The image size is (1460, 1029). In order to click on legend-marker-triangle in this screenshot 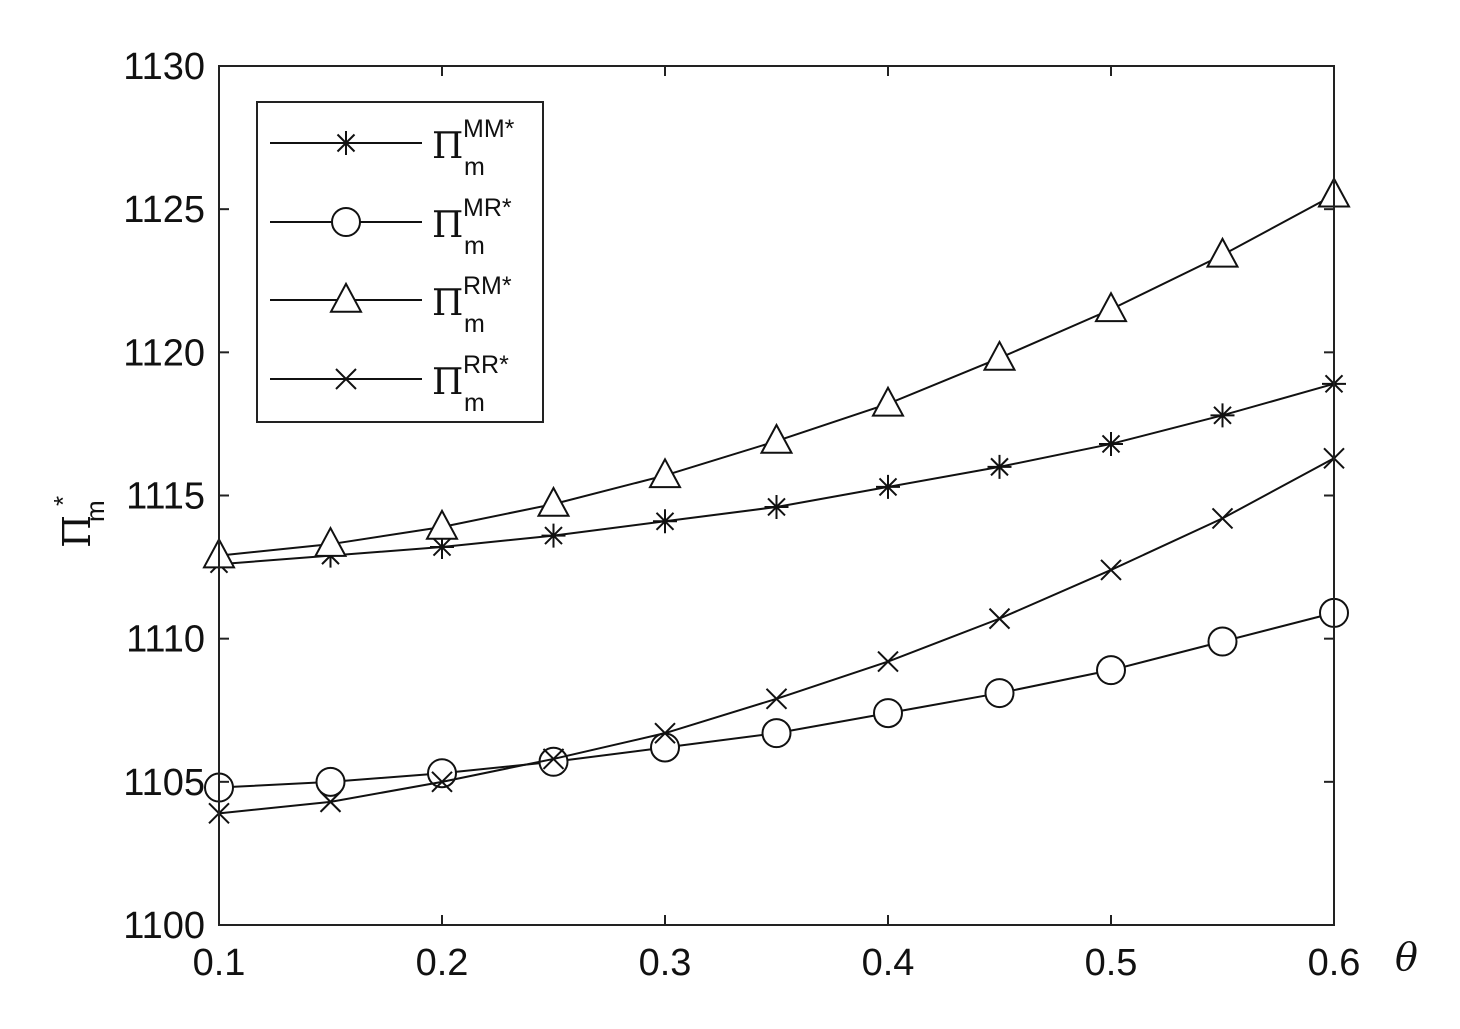, I will do `click(346, 297)`.